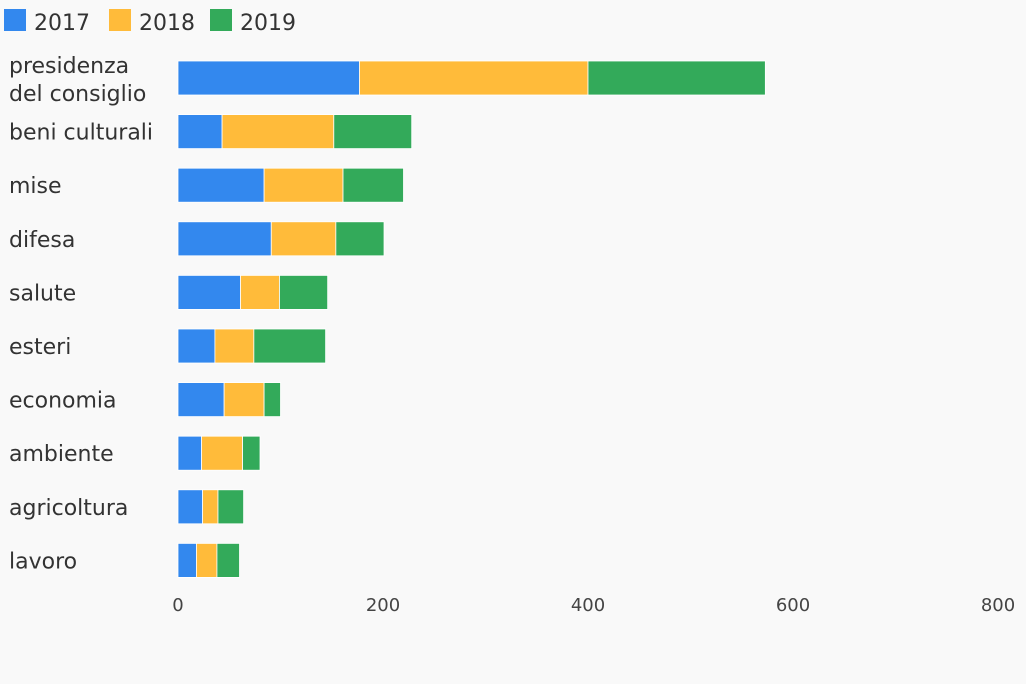 The height and width of the screenshot is (684, 1026). What do you see at coordinates (210, 507) in the screenshot?
I see `bar-agricoltura-2018` at bounding box center [210, 507].